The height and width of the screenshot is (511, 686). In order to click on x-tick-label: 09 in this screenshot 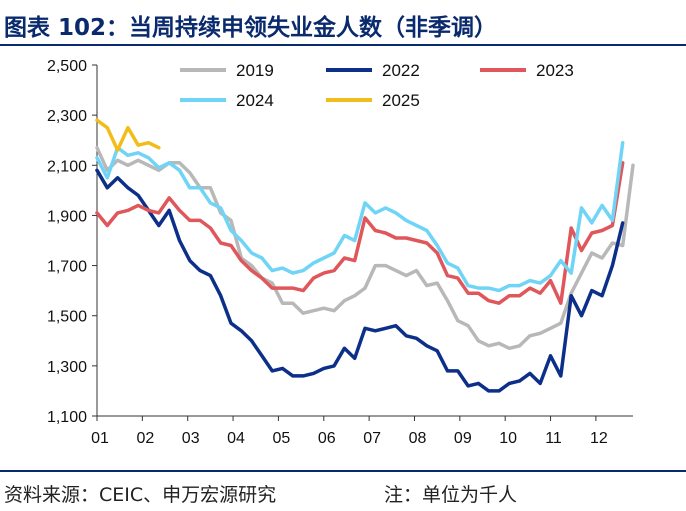, I will do `click(463, 438)`.